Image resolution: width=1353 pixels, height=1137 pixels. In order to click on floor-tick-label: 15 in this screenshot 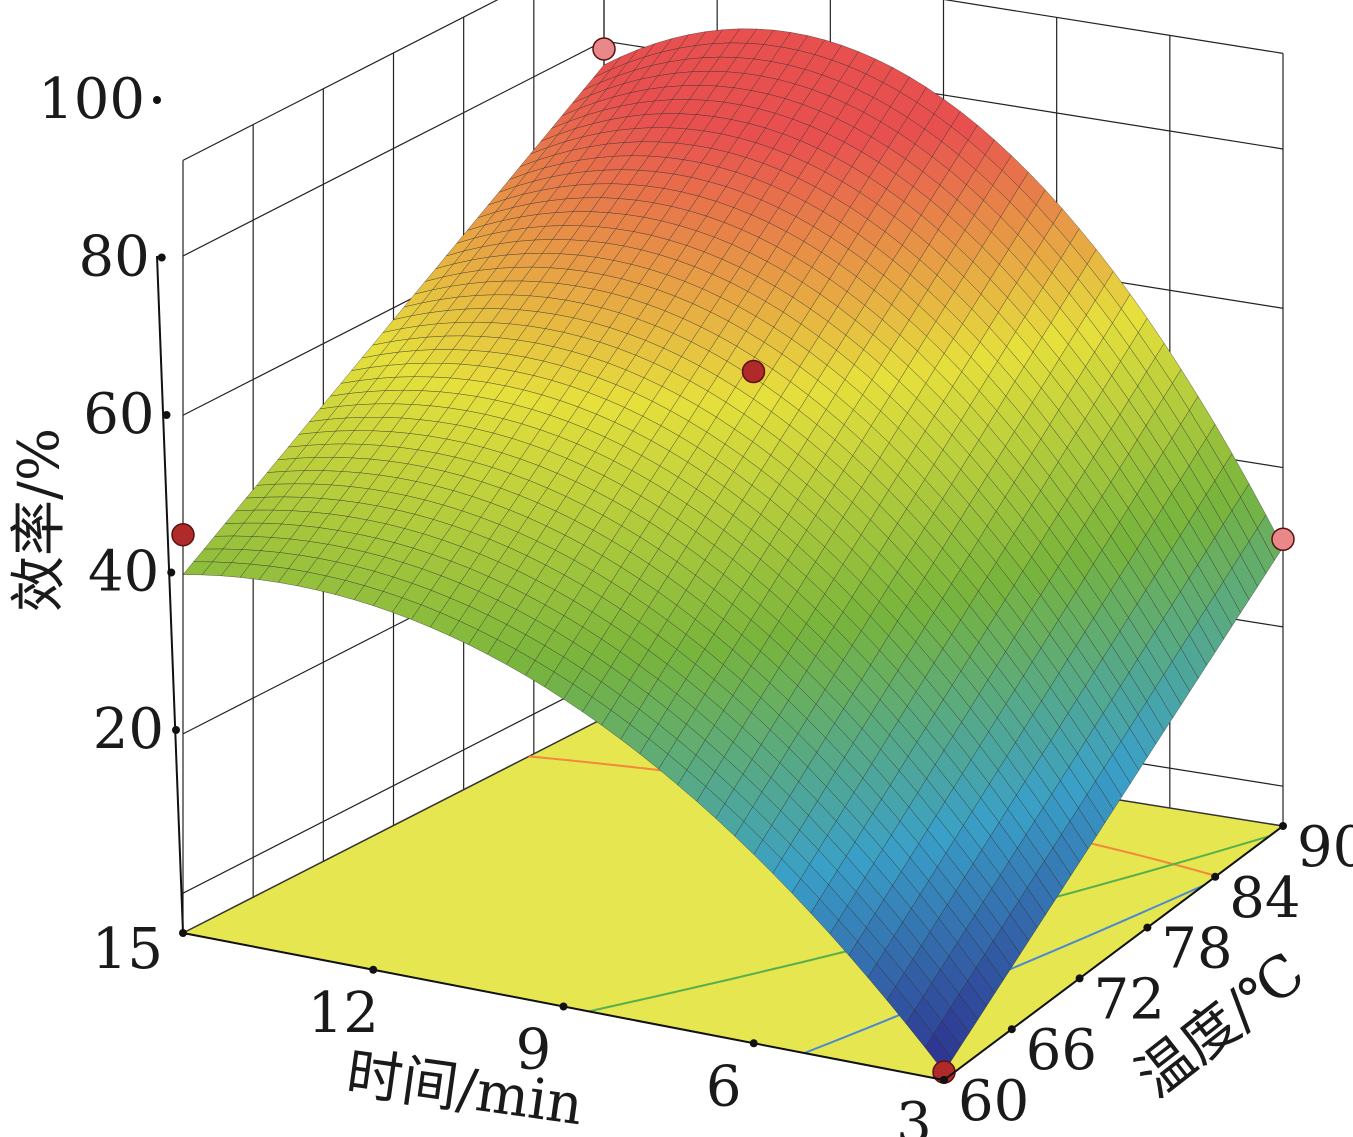, I will do `click(127, 949)`.